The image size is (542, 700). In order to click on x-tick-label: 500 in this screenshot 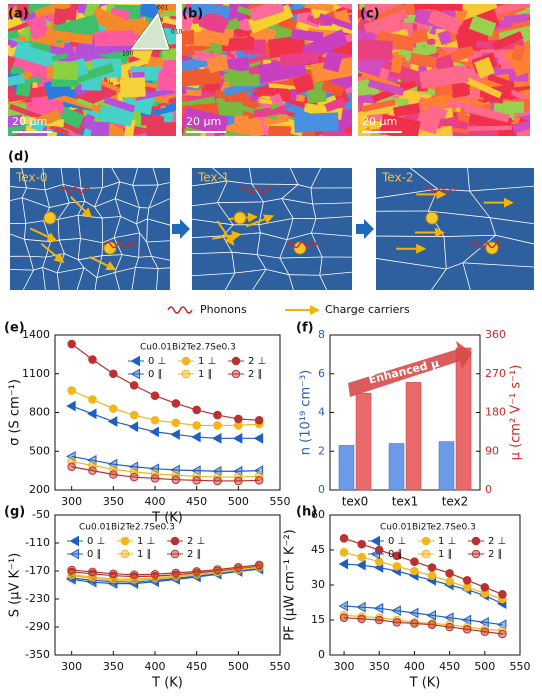, I will do `click(484, 666)`.